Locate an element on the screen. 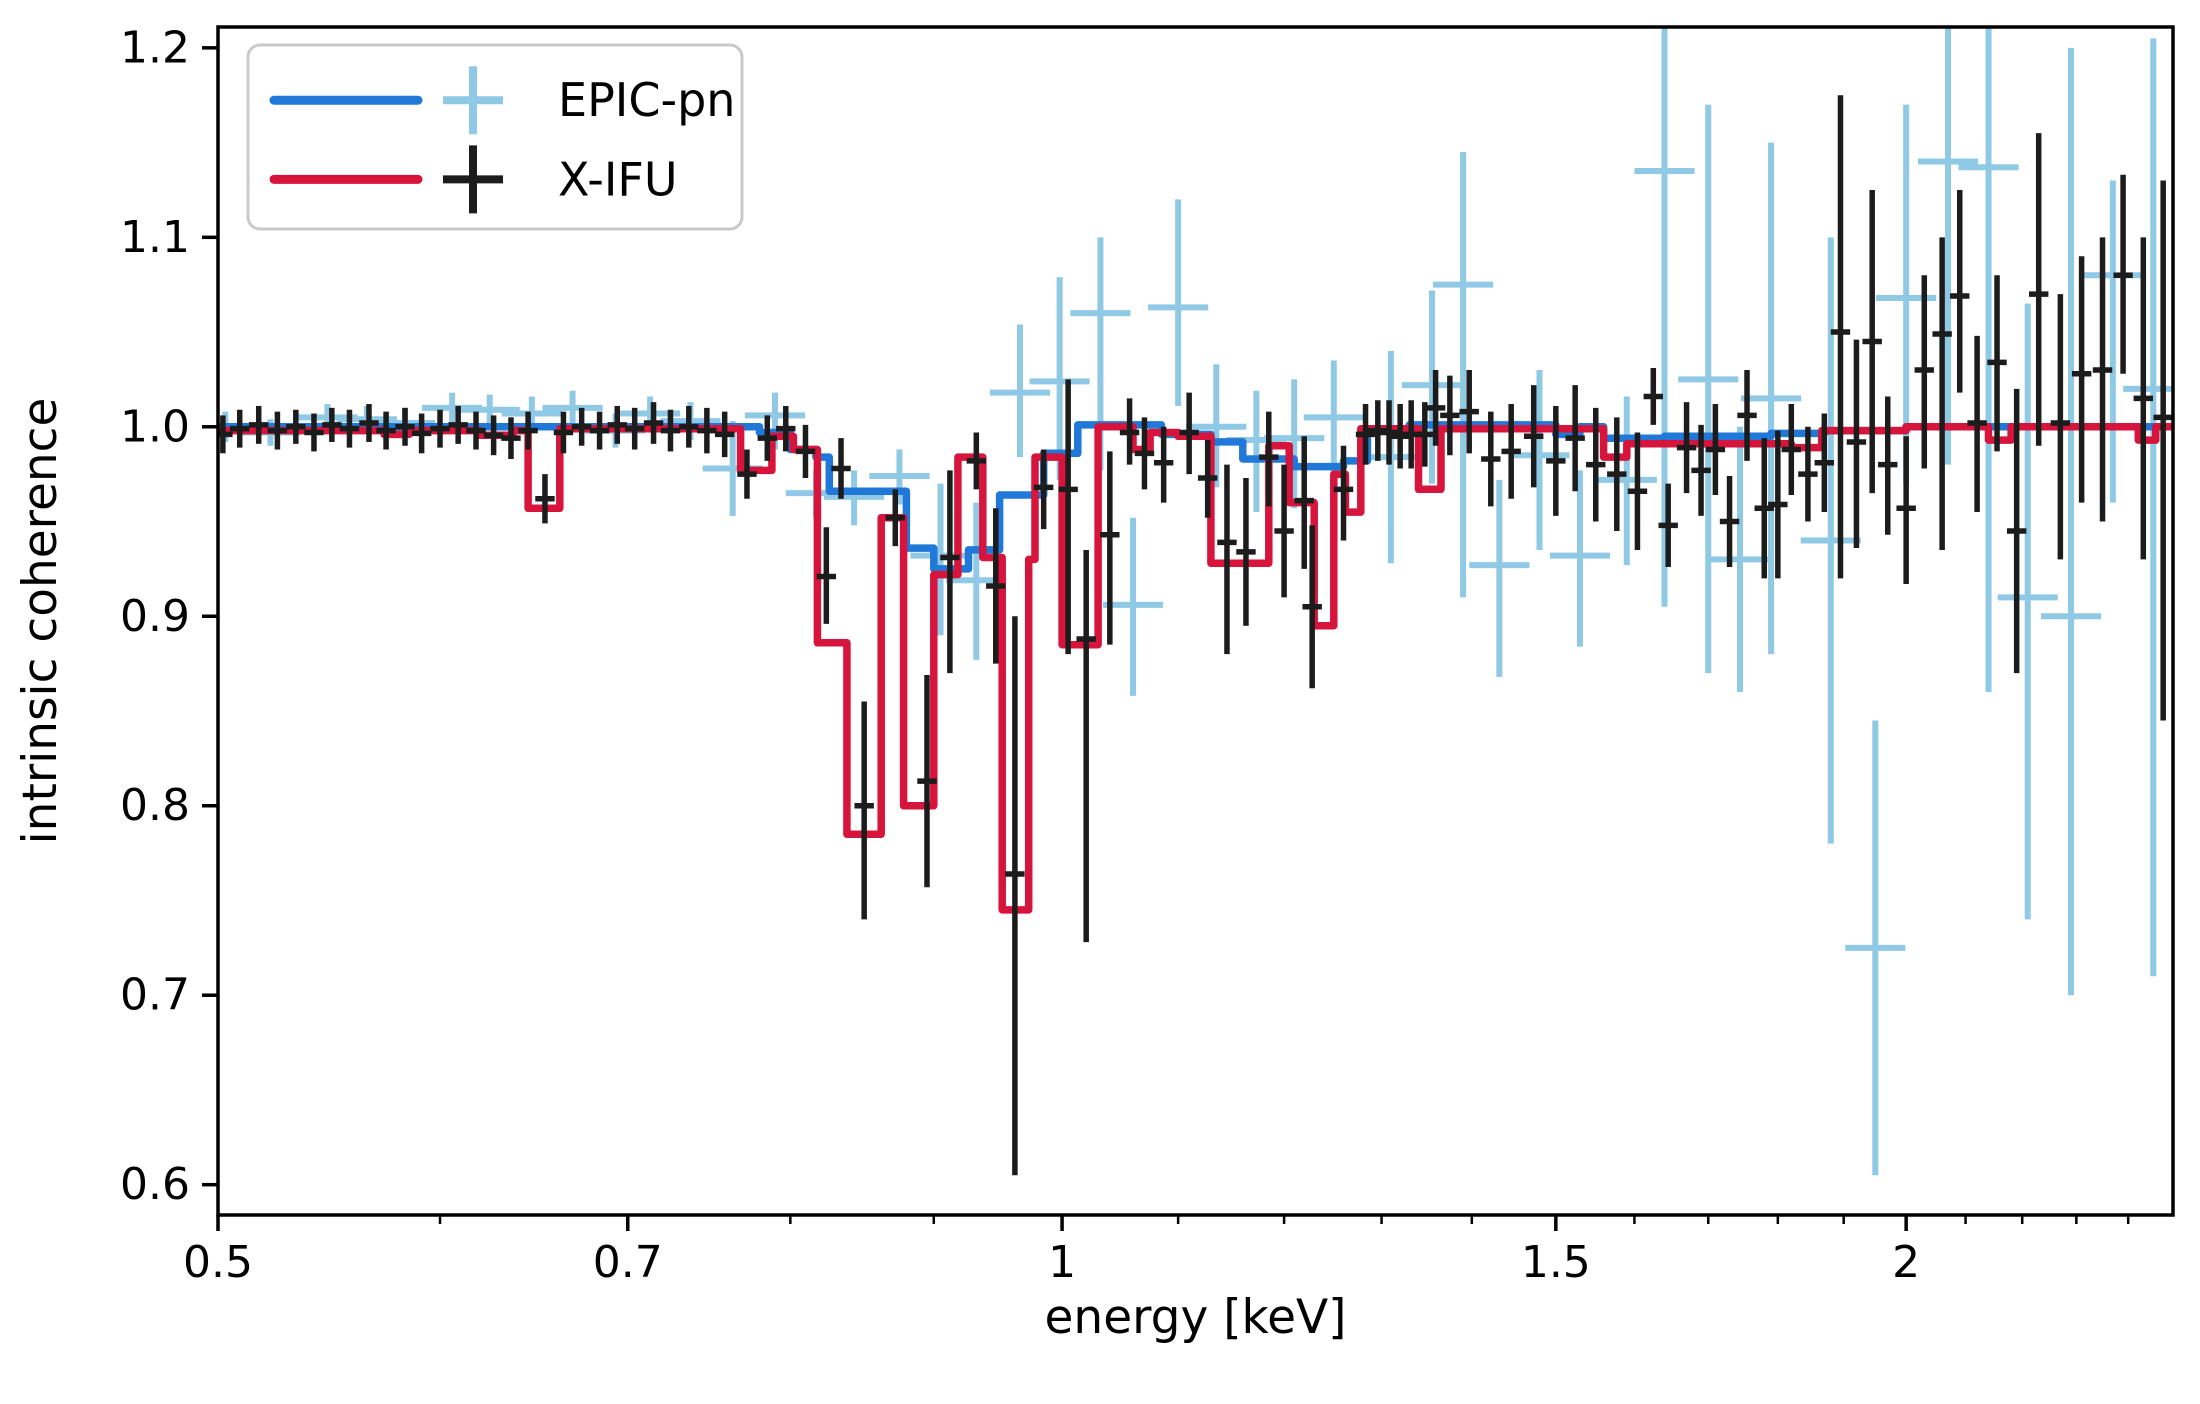 The image size is (2200, 1404). y-tick-label: 0.6 is located at coordinates (155, 1184).